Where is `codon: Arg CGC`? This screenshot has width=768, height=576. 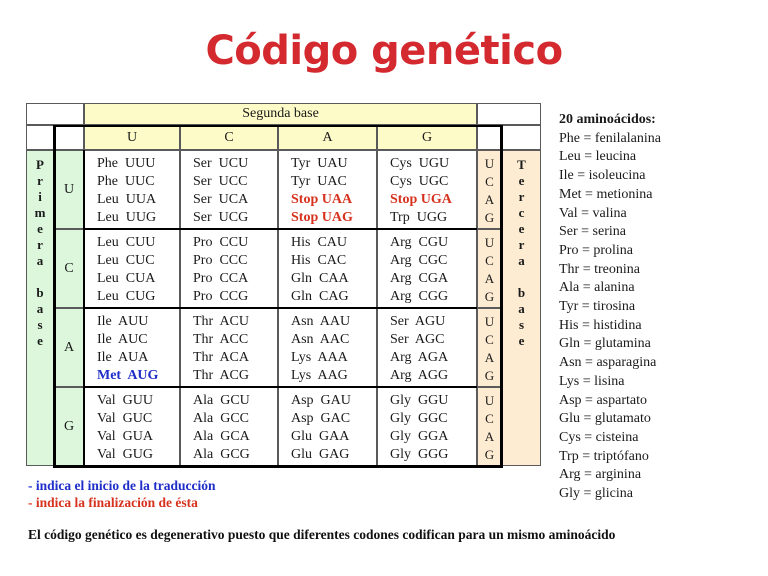
codon: Arg CGC is located at coordinates (419, 260).